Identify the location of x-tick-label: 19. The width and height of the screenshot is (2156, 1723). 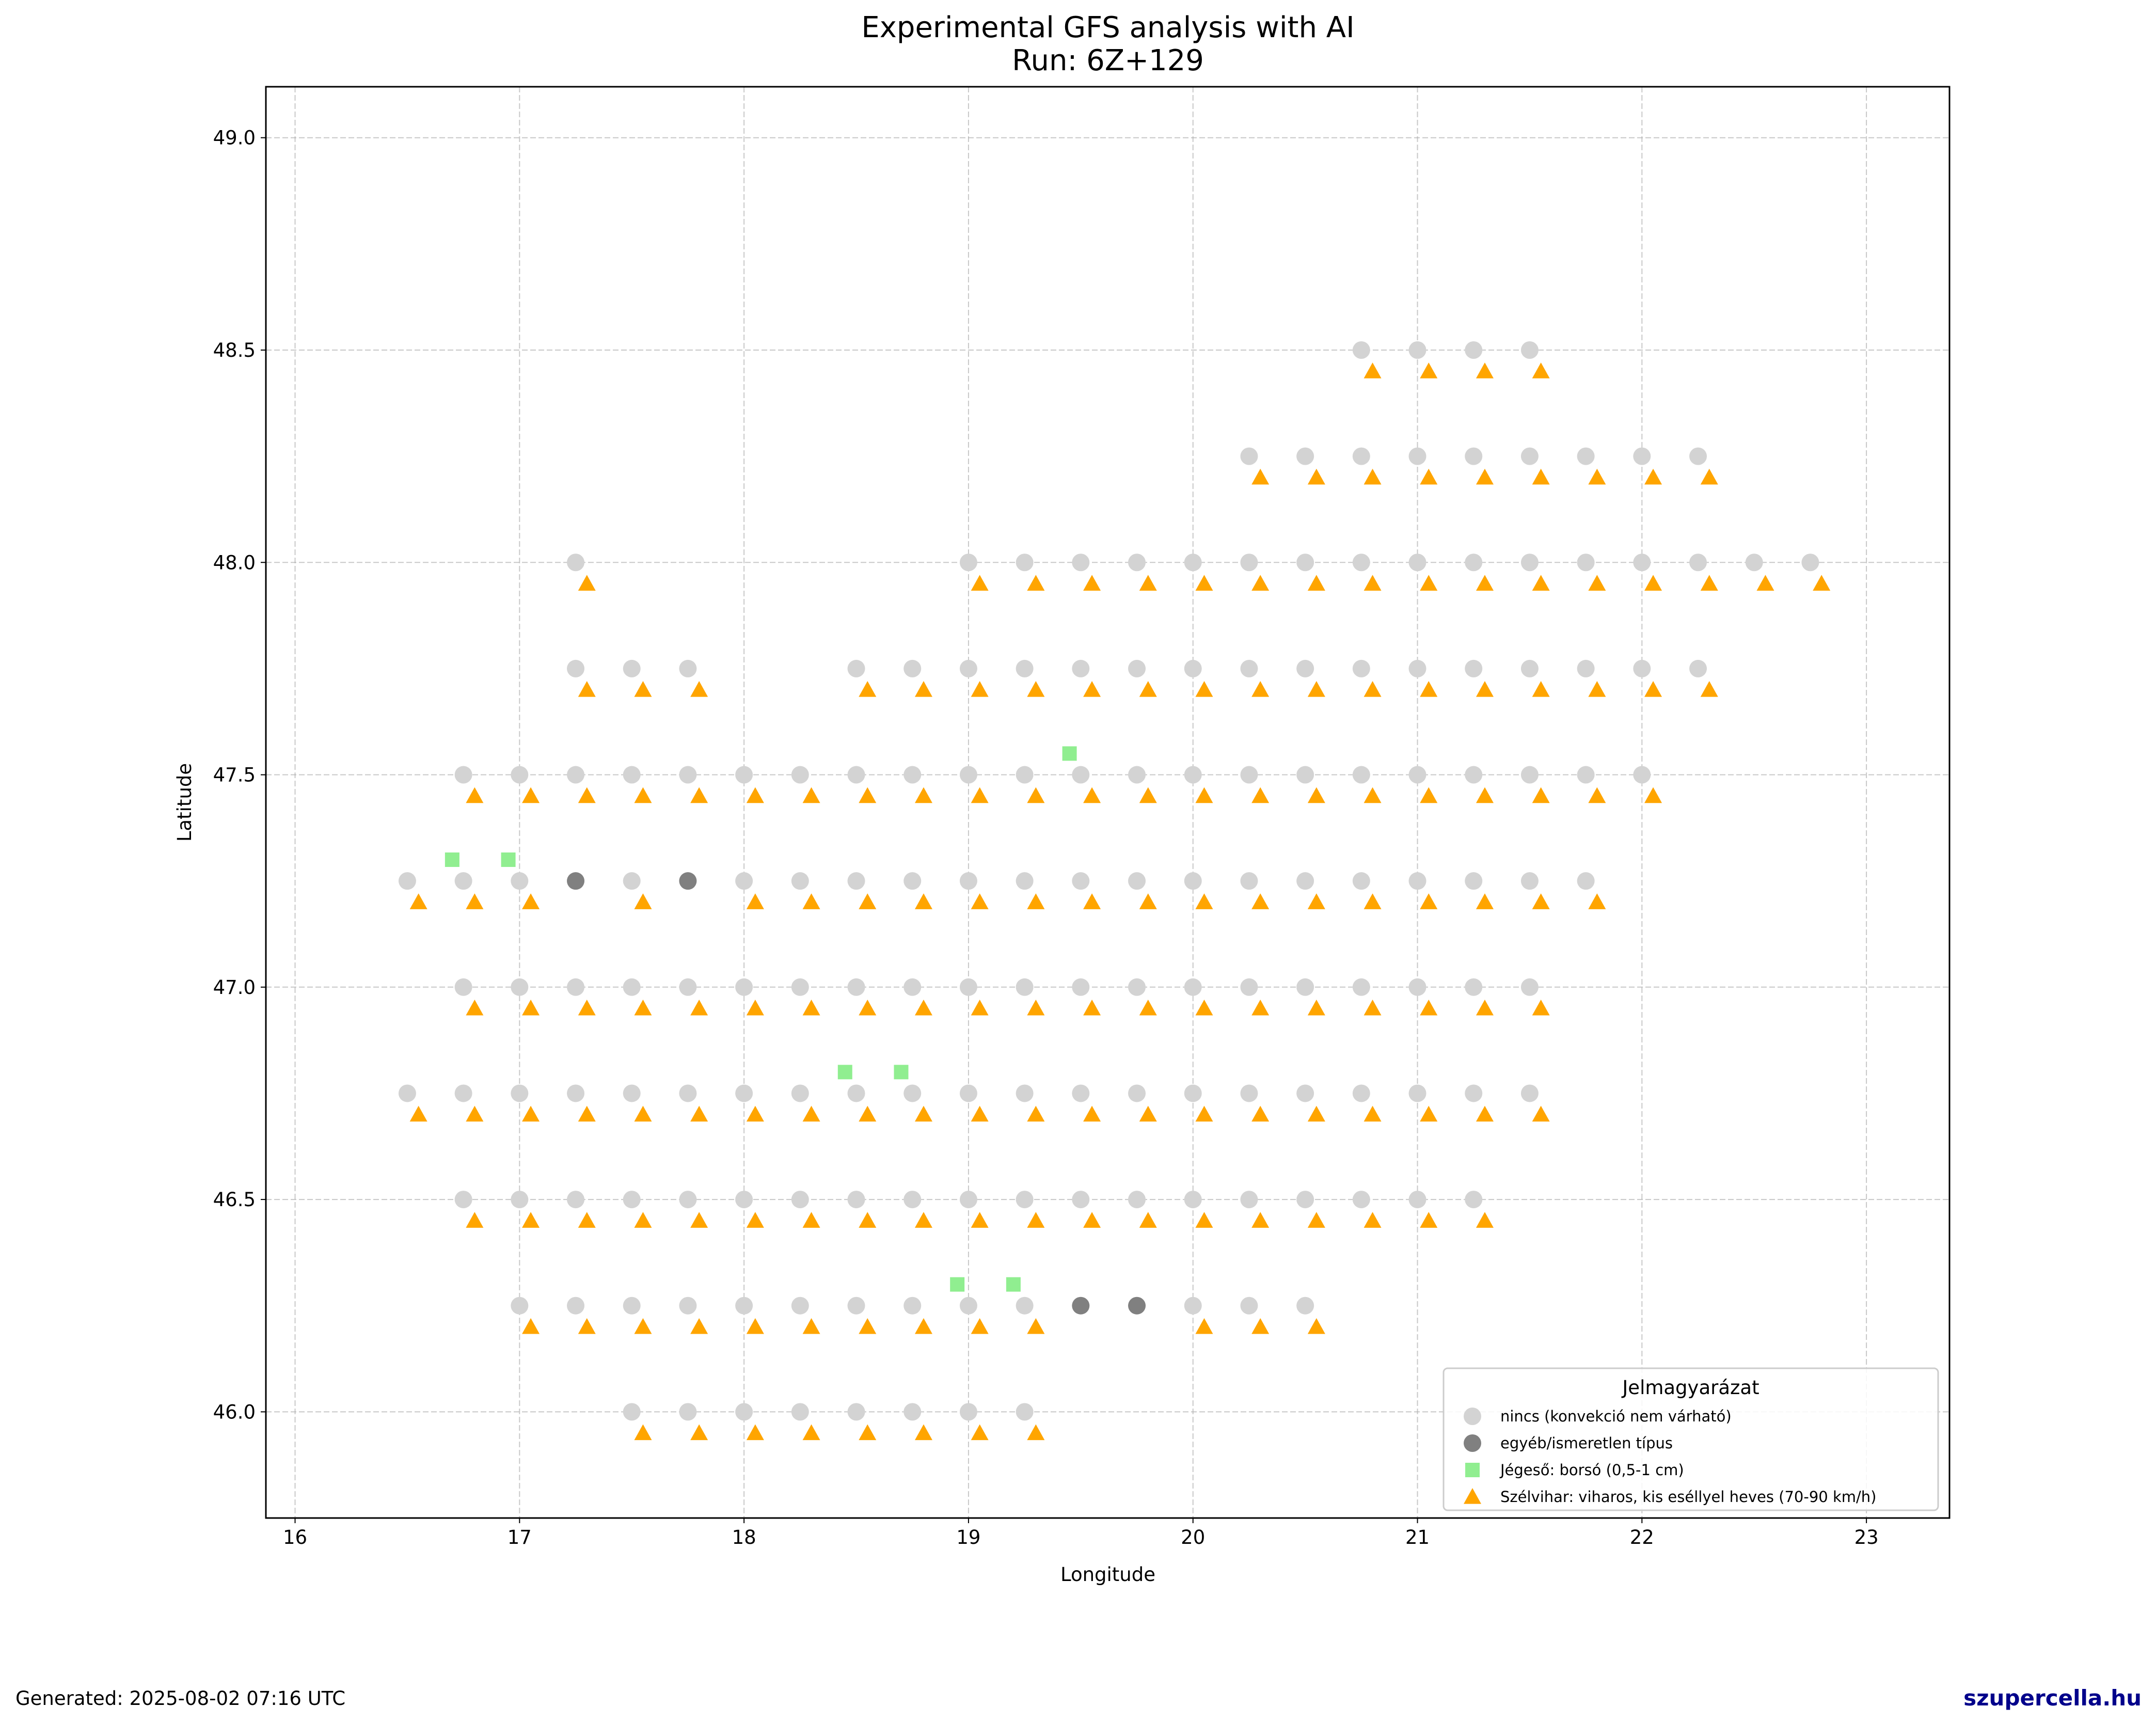
(968, 1537).